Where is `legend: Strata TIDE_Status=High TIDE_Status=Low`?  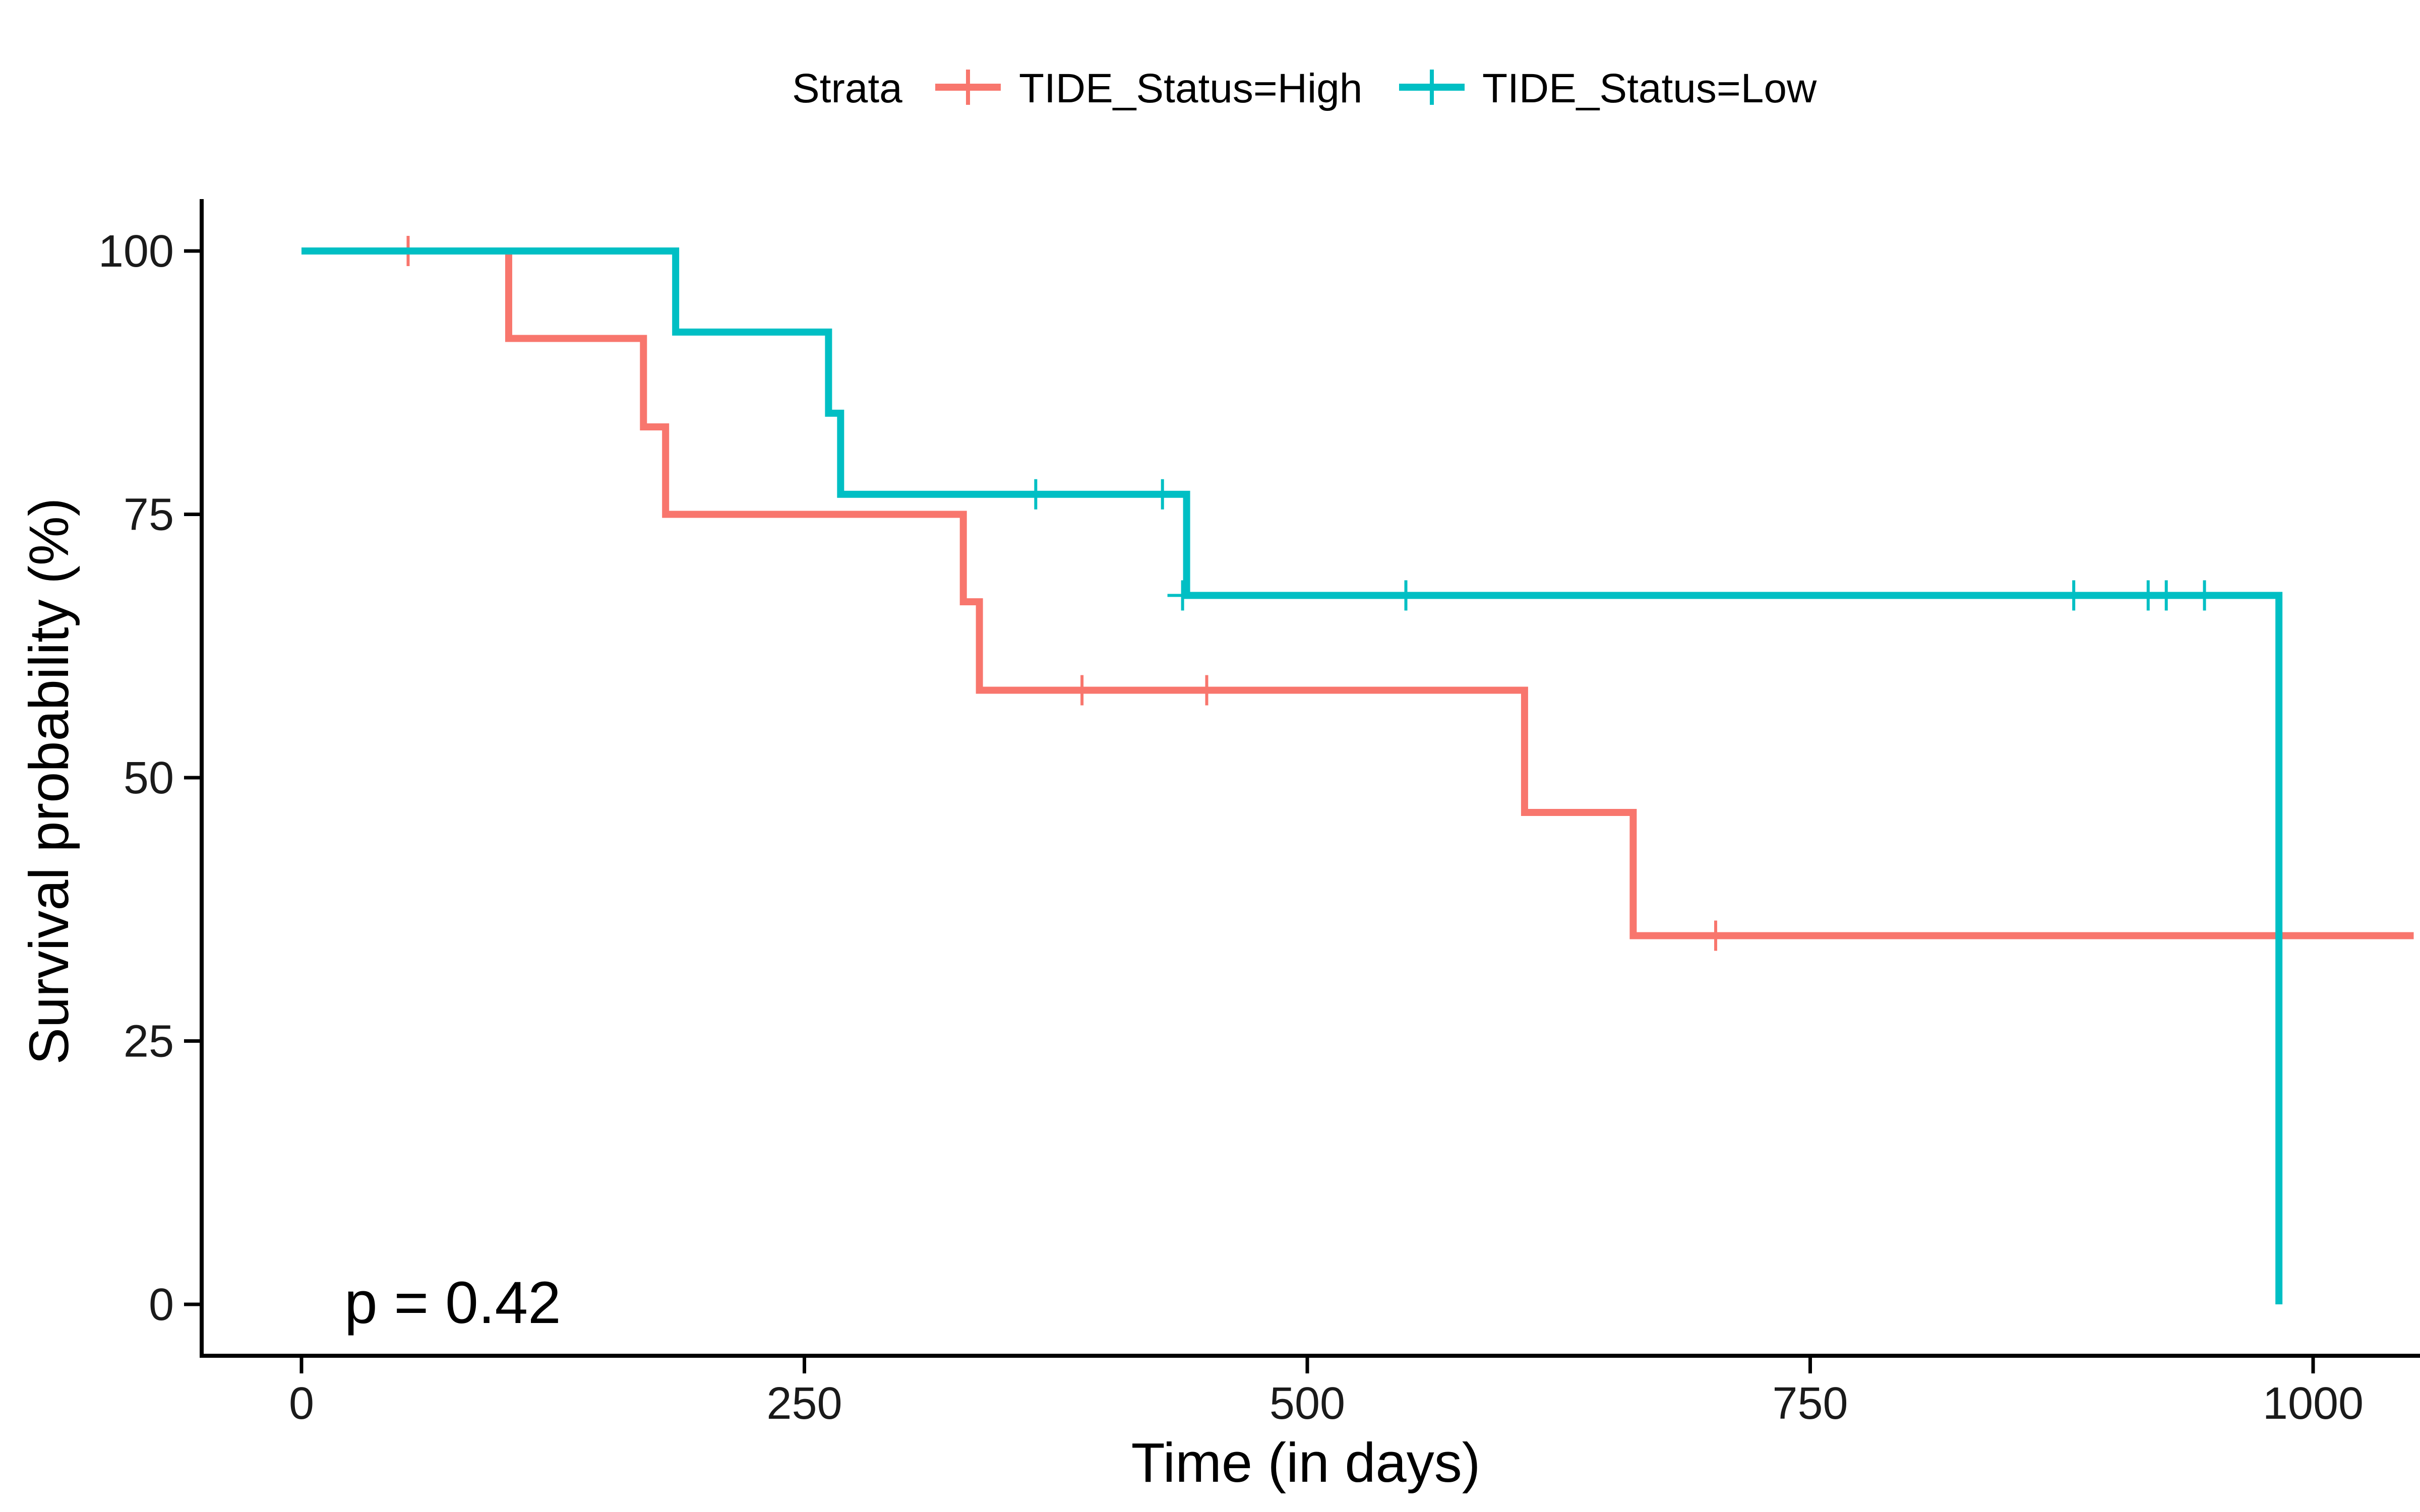 legend: Strata TIDE_Status=High TIDE_Status=Low is located at coordinates (1304, 88).